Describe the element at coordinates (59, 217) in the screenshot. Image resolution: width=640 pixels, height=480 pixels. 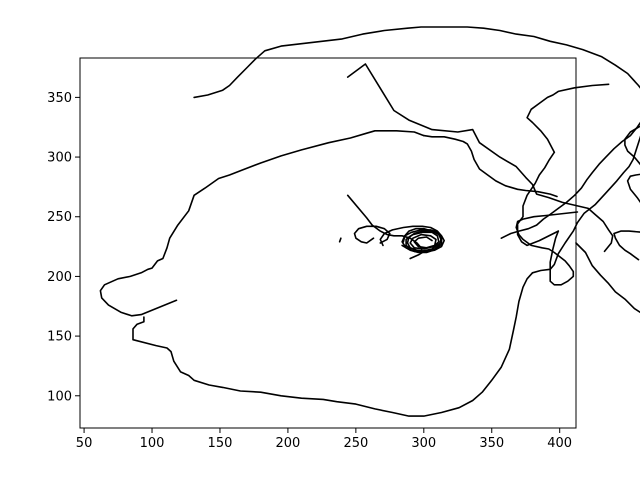
I see `y-tick-label: 250` at that location.